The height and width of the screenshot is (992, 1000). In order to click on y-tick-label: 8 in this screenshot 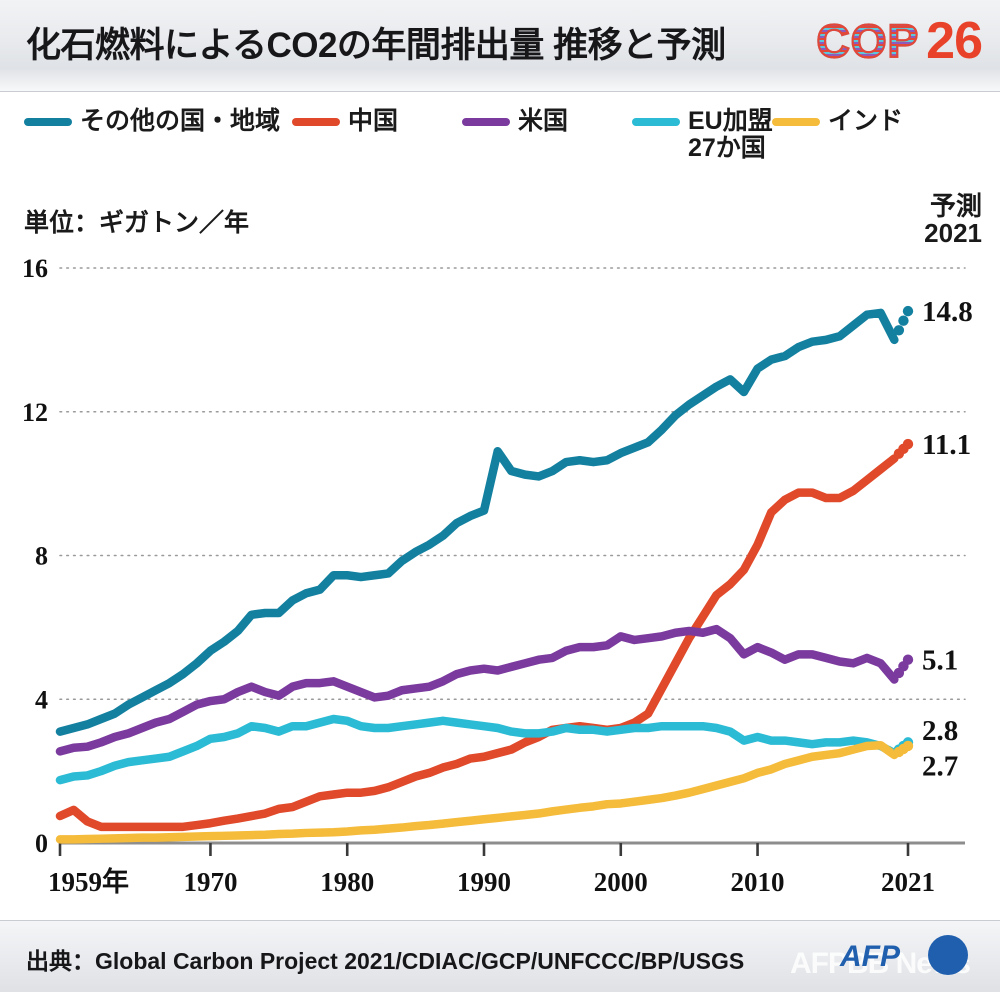, I will do `click(41, 556)`.